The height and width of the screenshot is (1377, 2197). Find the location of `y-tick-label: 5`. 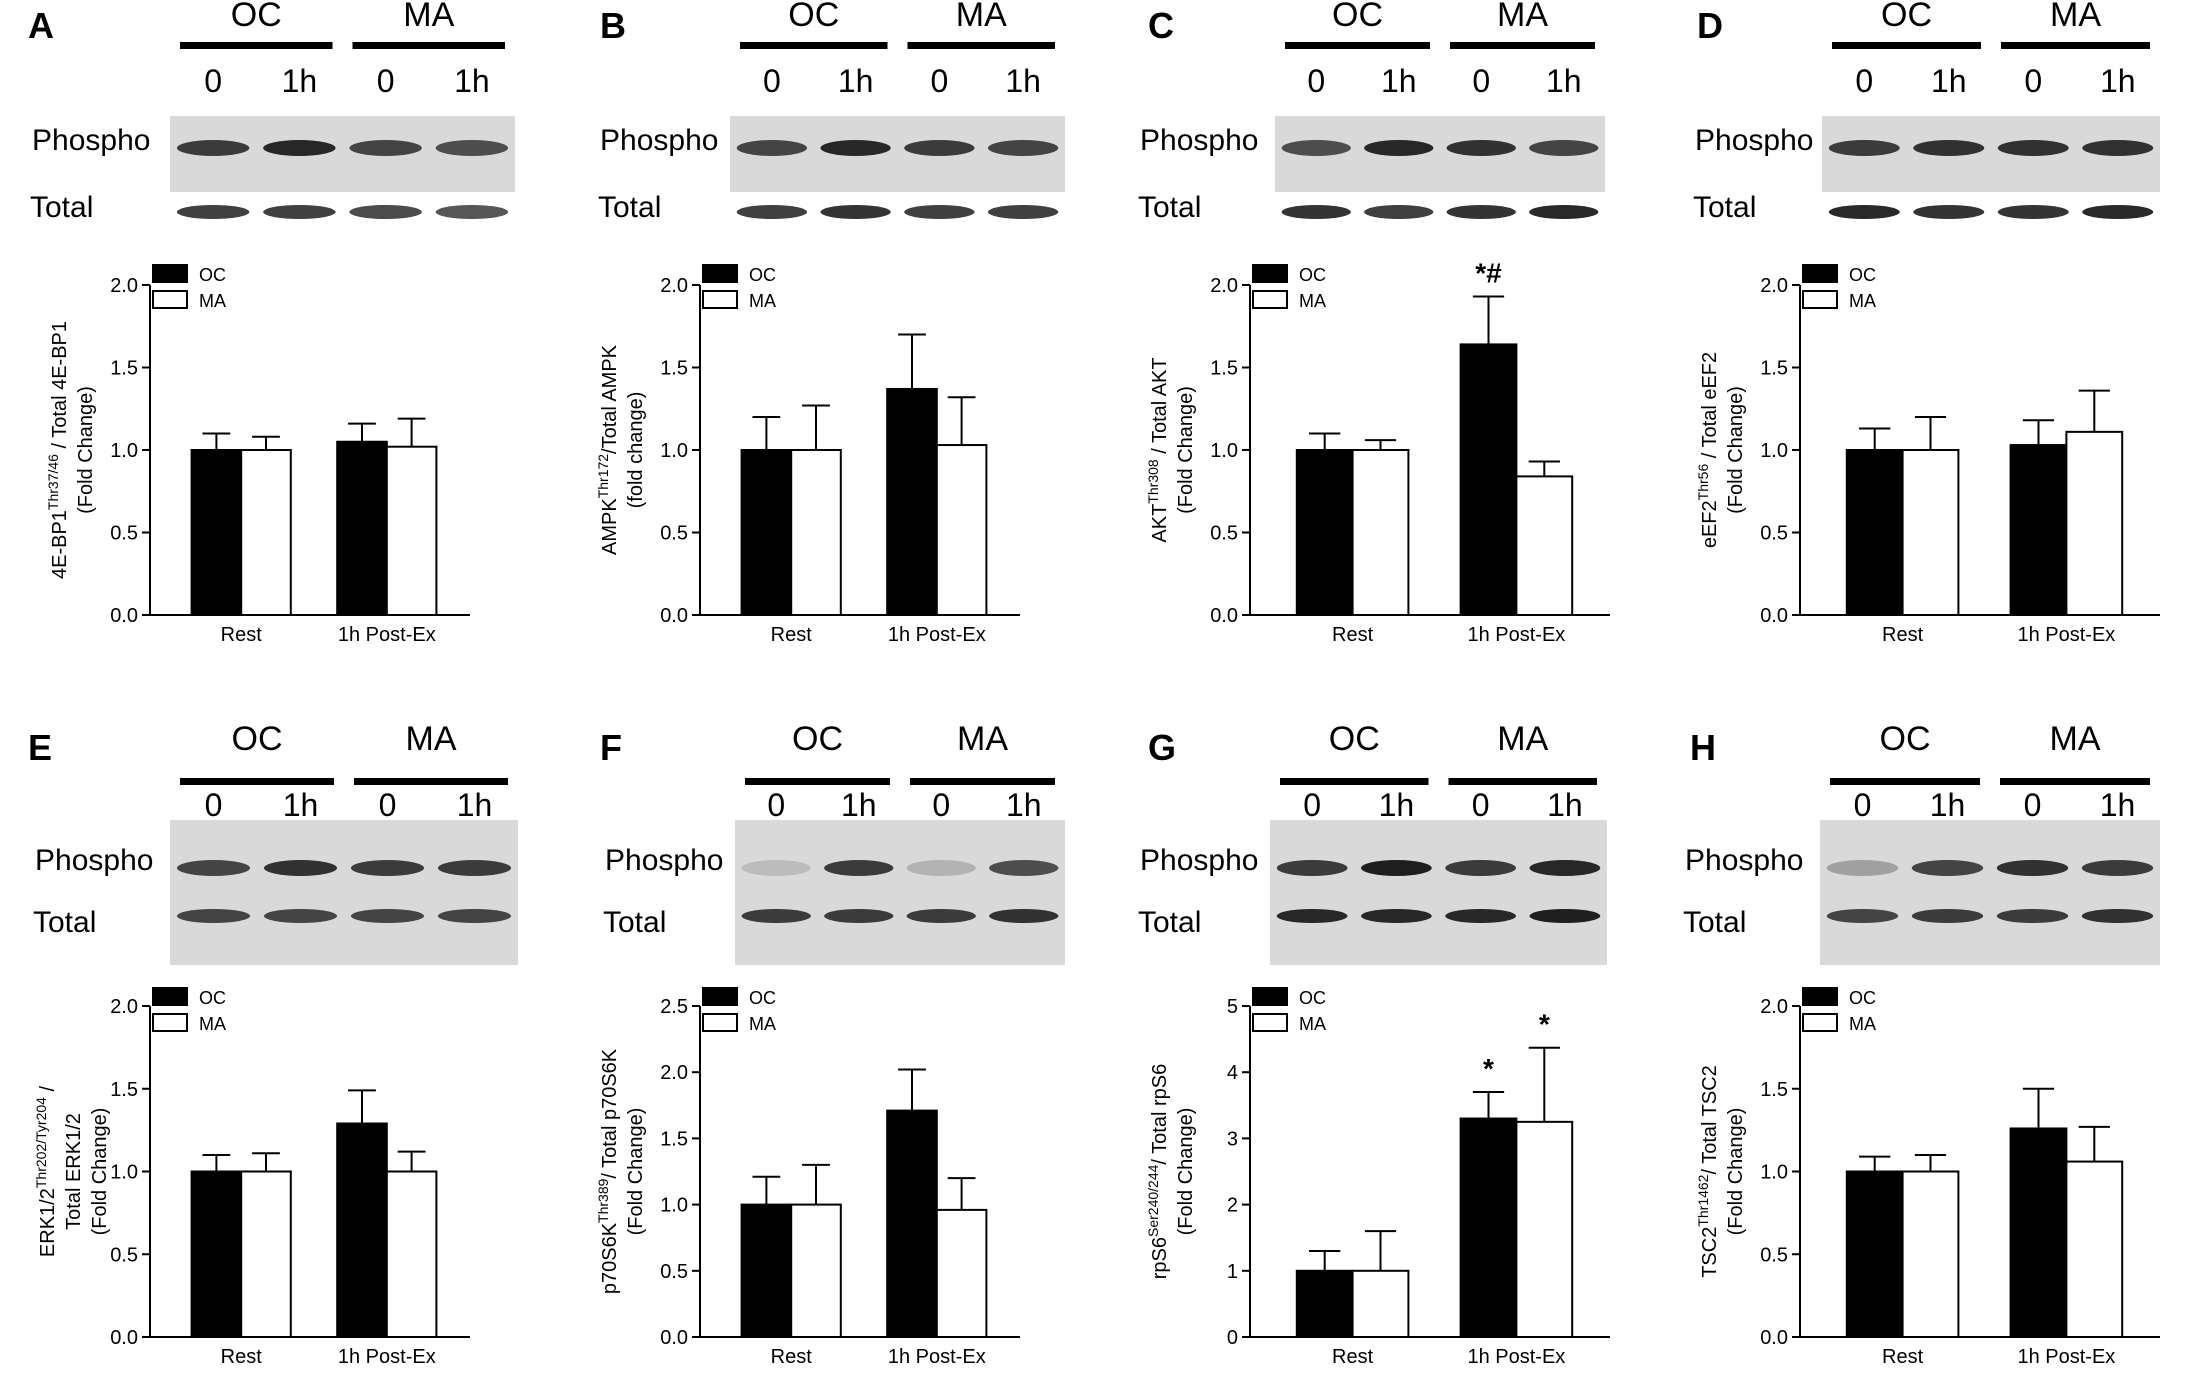

y-tick-label: 5 is located at coordinates (1232, 1007).